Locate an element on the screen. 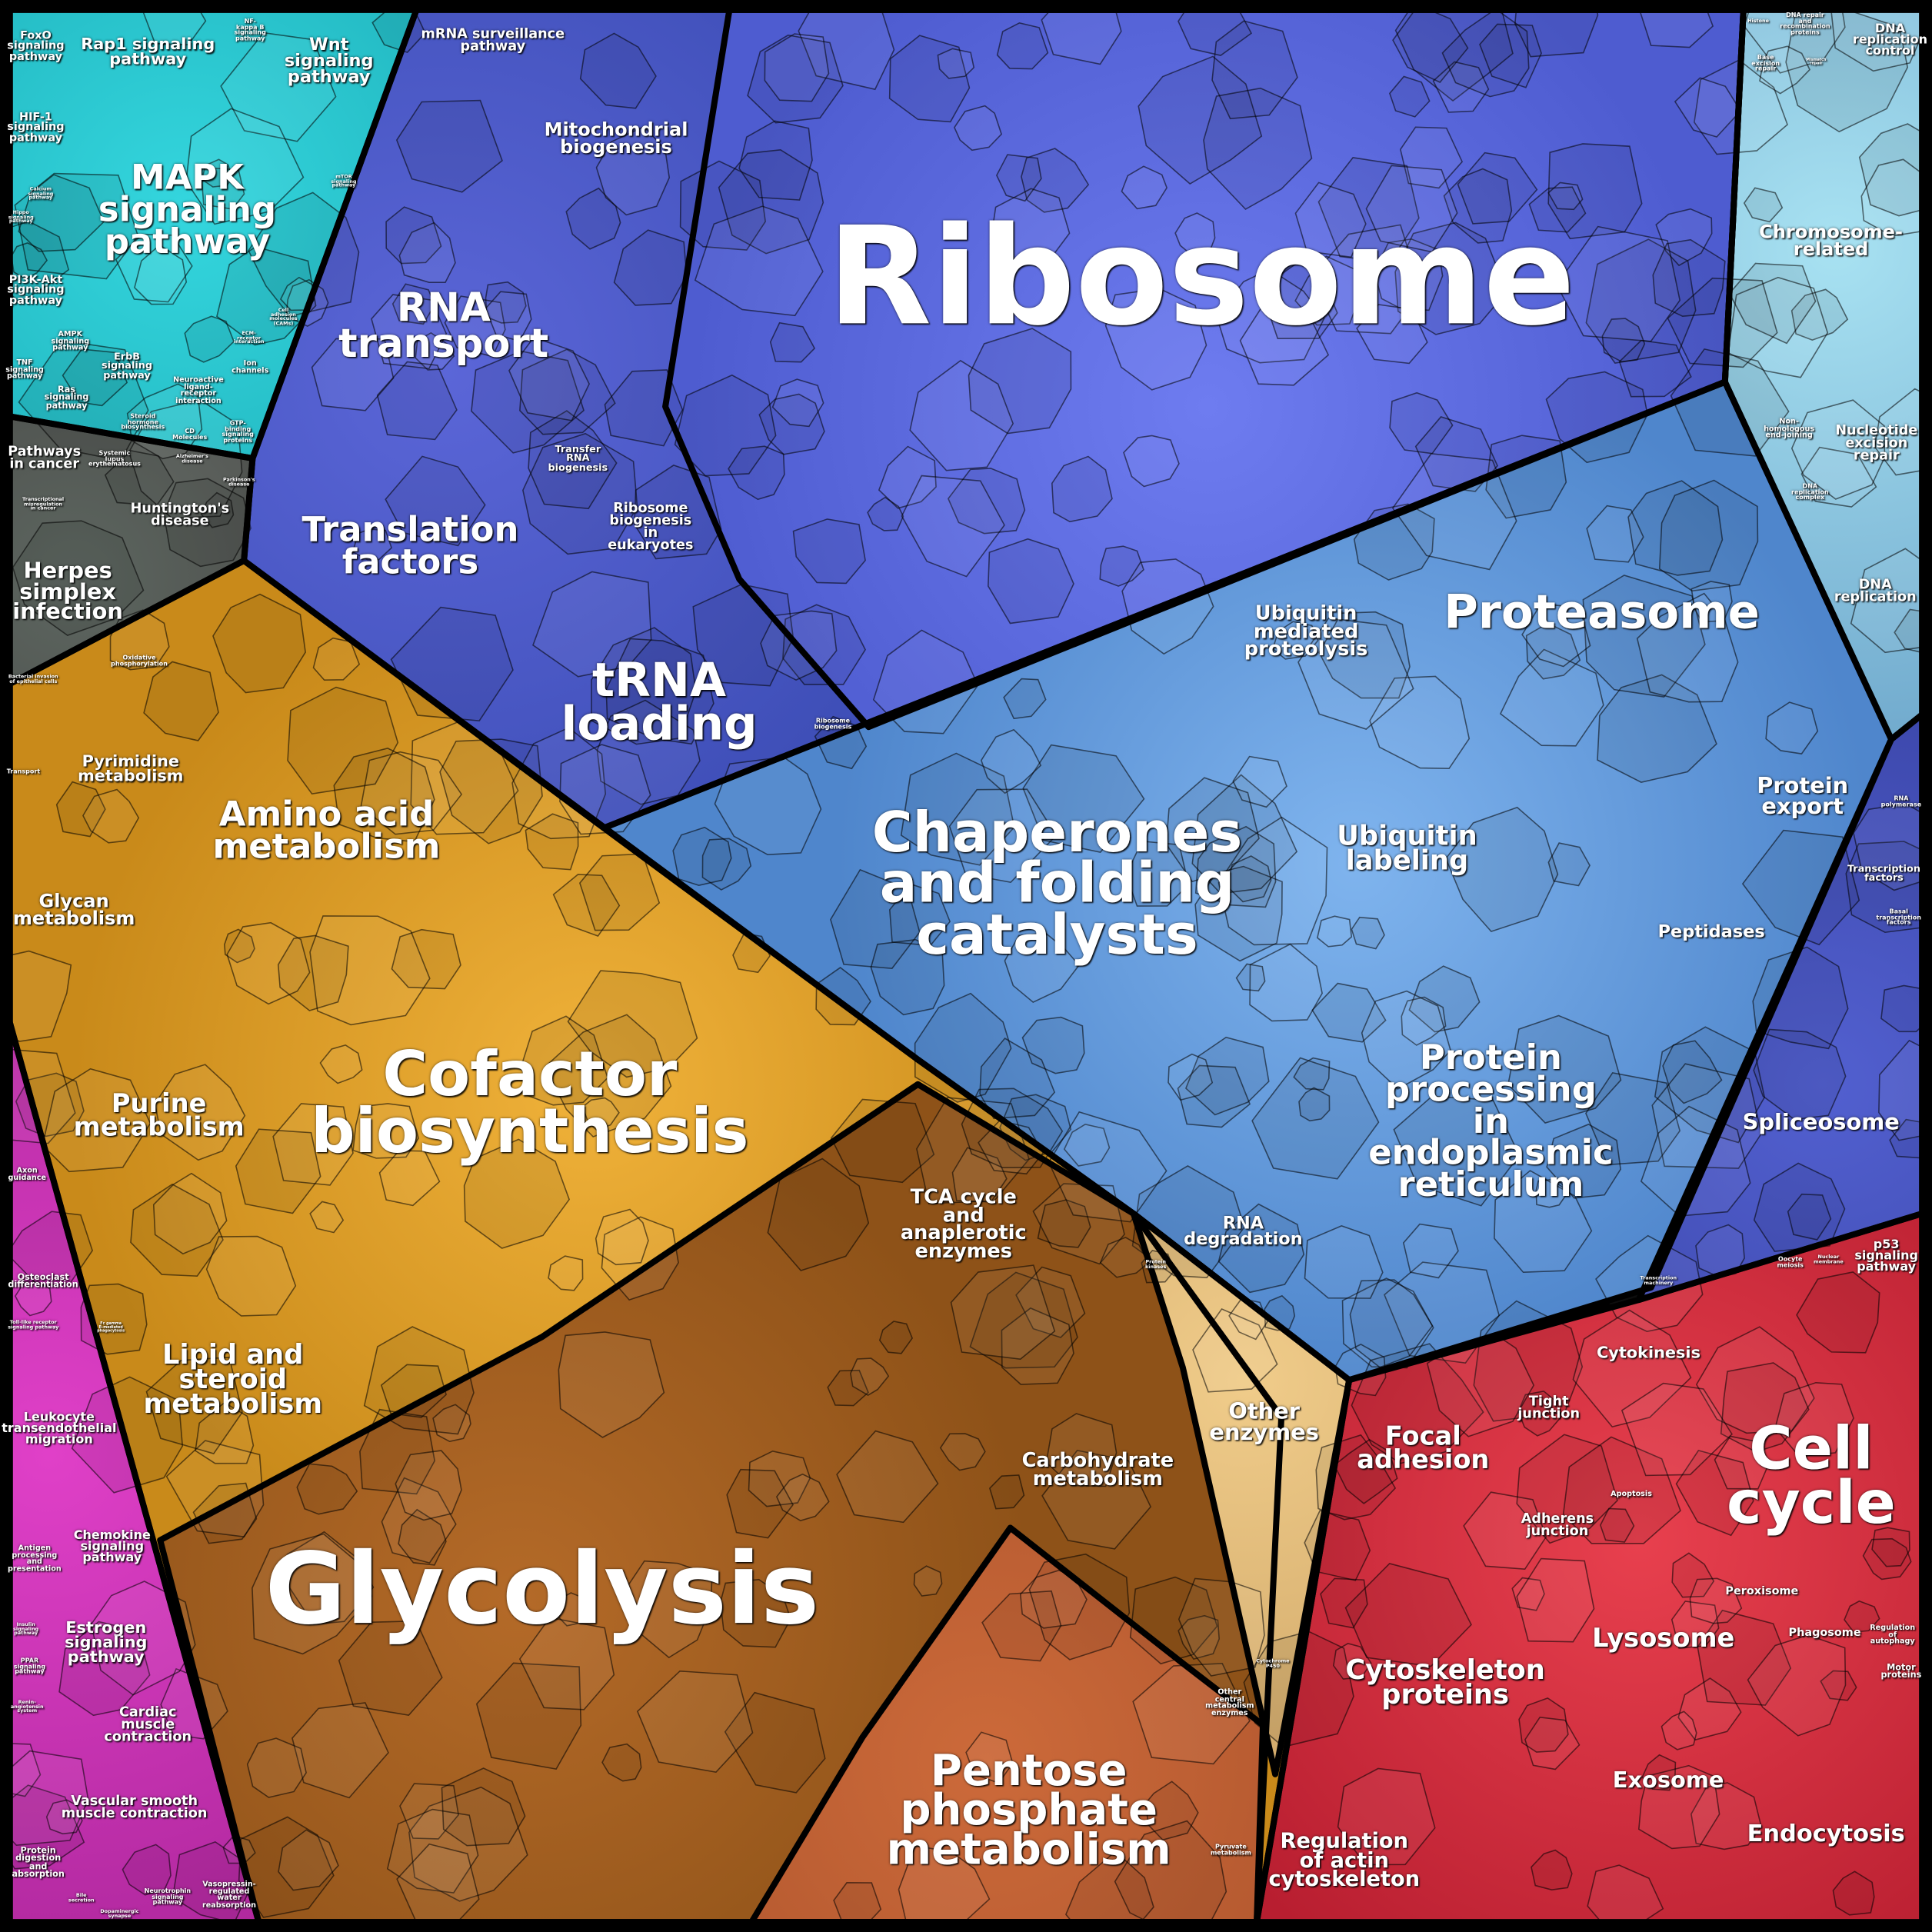 The width and height of the screenshot is (1932, 1932). pathway-label-purine-metabolism: Purine metabolism is located at coordinates (159, 1115).